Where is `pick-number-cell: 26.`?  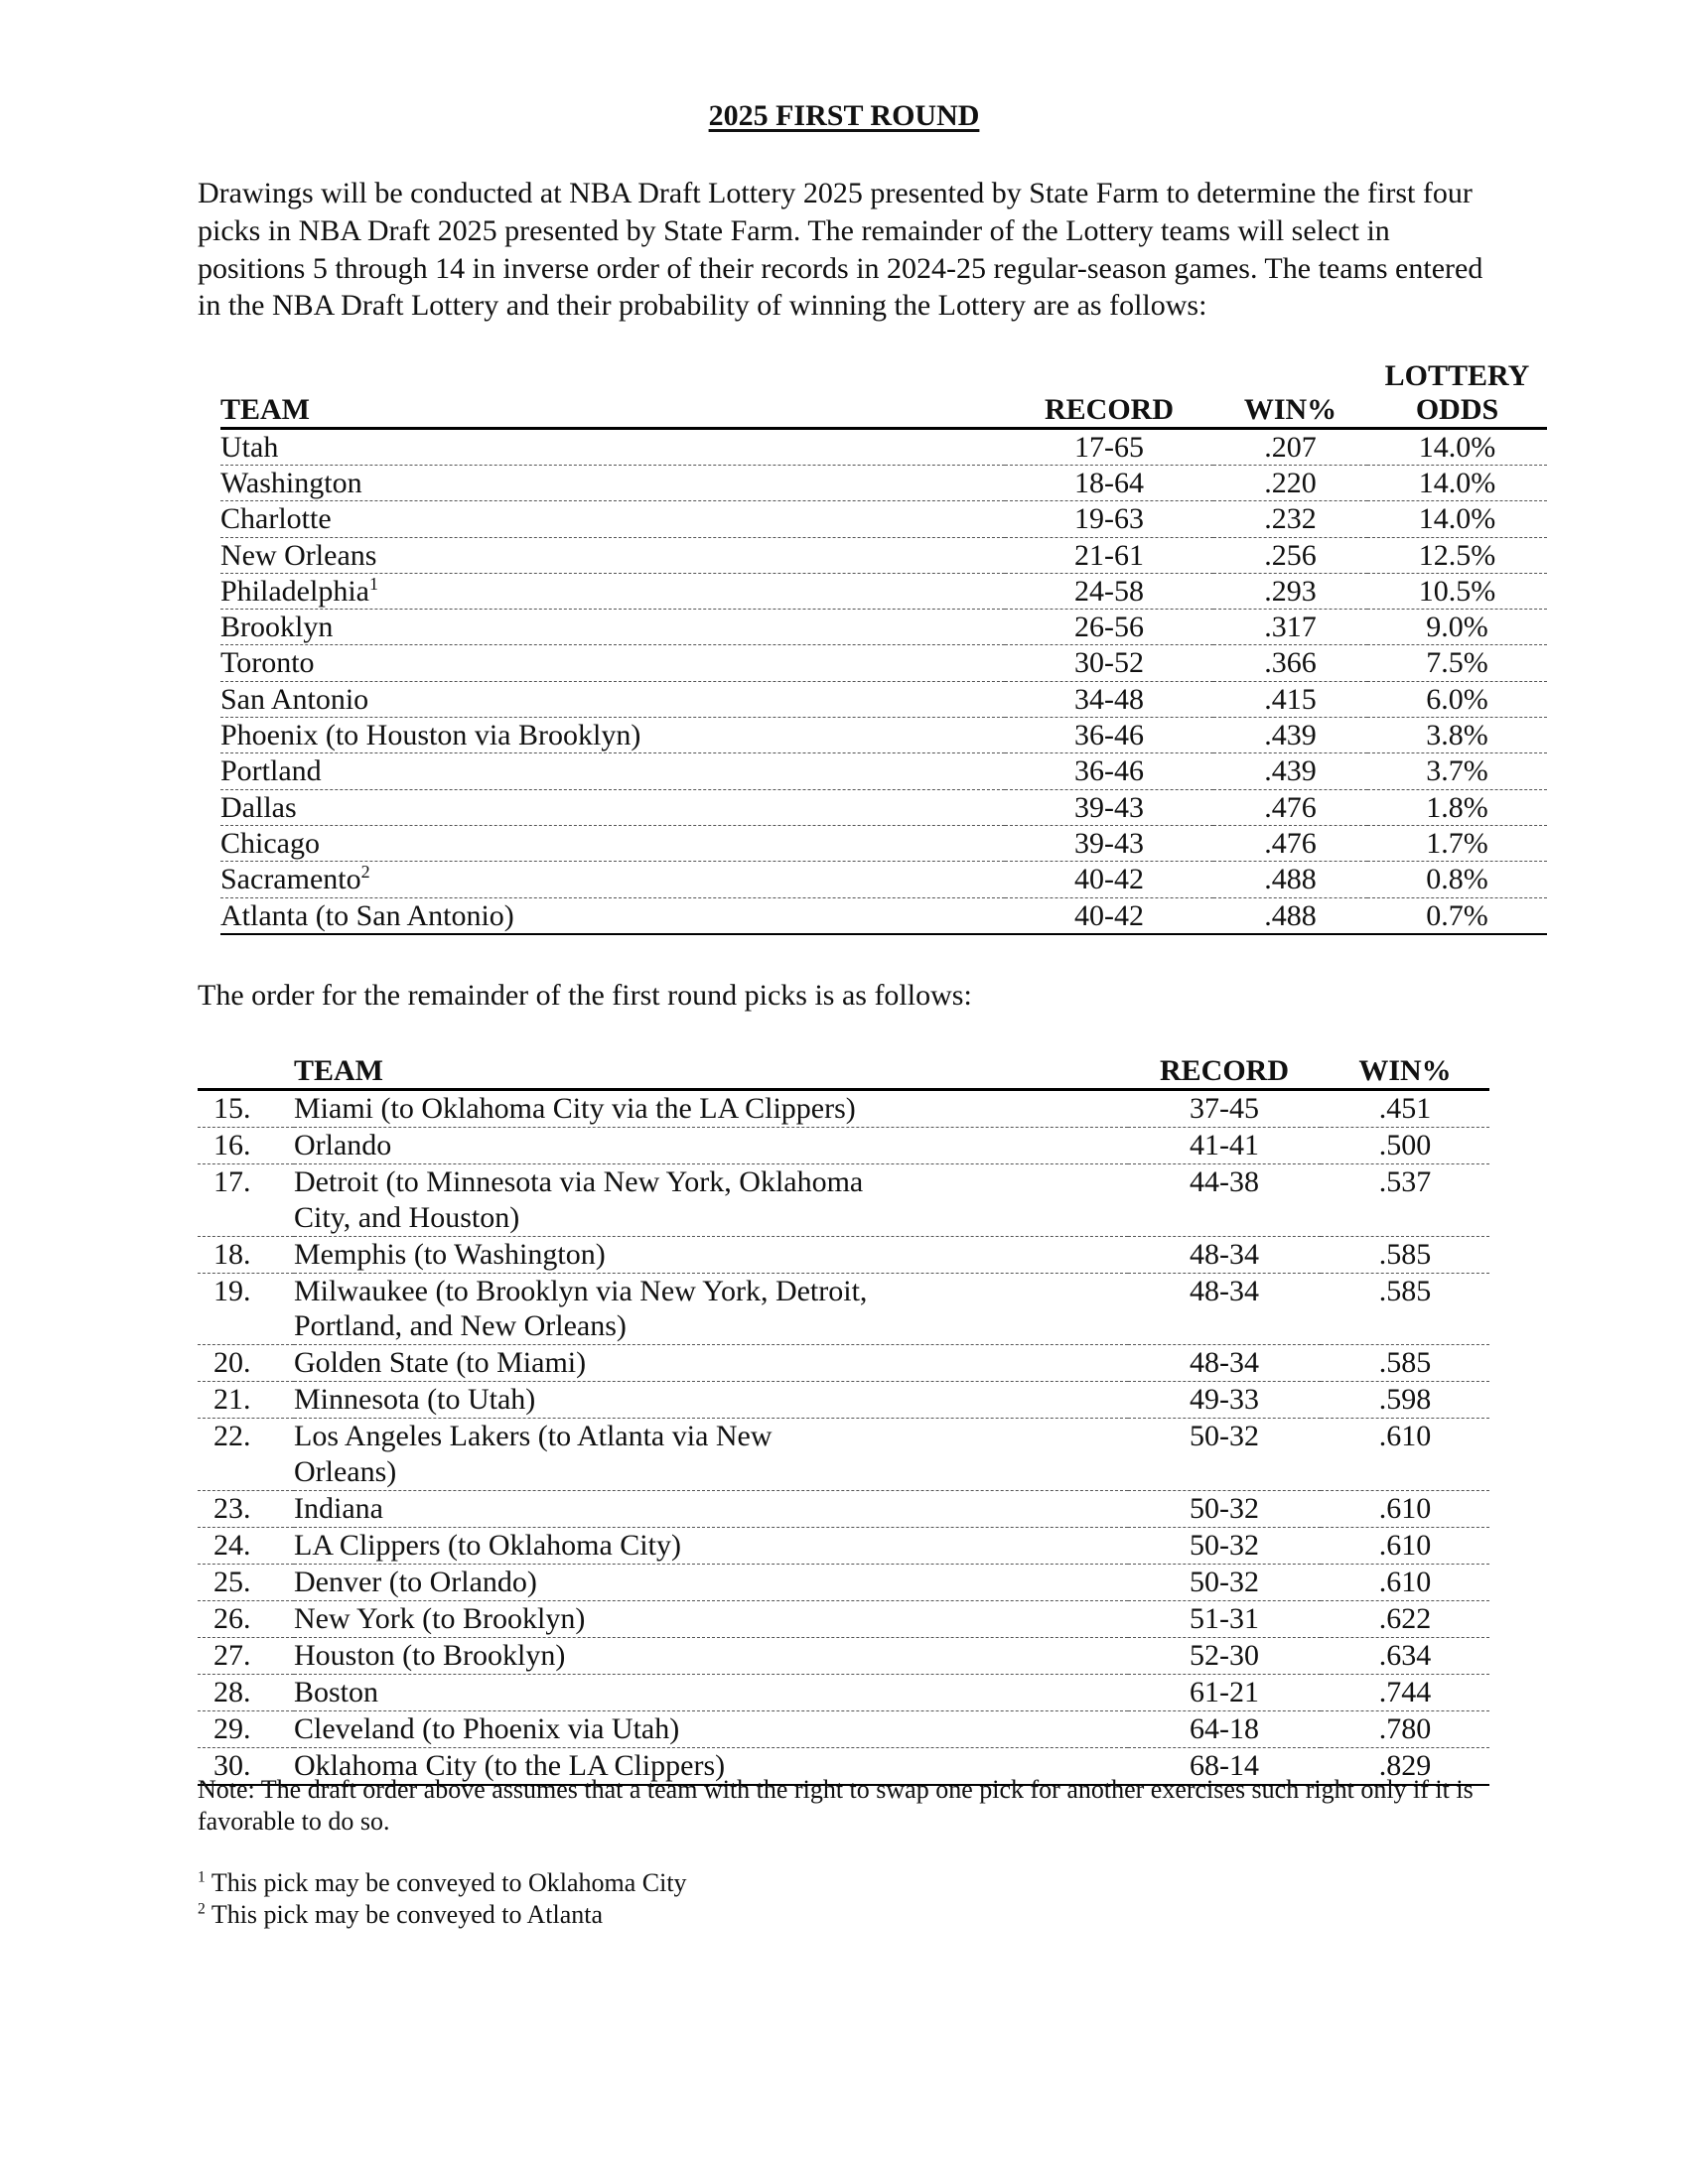 pick-number-cell: 26. is located at coordinates (232, 1618).